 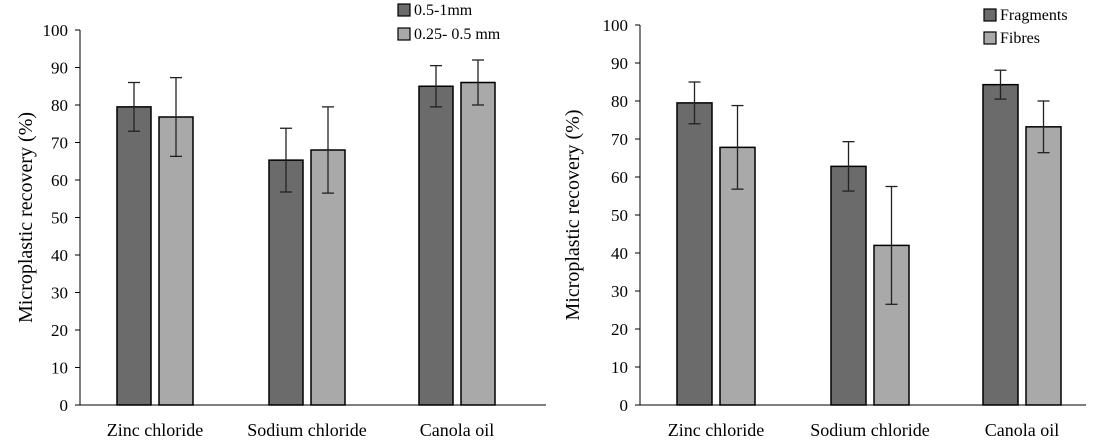 What do you see at coordinates (26, 217) in the screenshot?
I see `y-axis-title-0: Microplastic recovery (%)` at bounding box center [26, 217].